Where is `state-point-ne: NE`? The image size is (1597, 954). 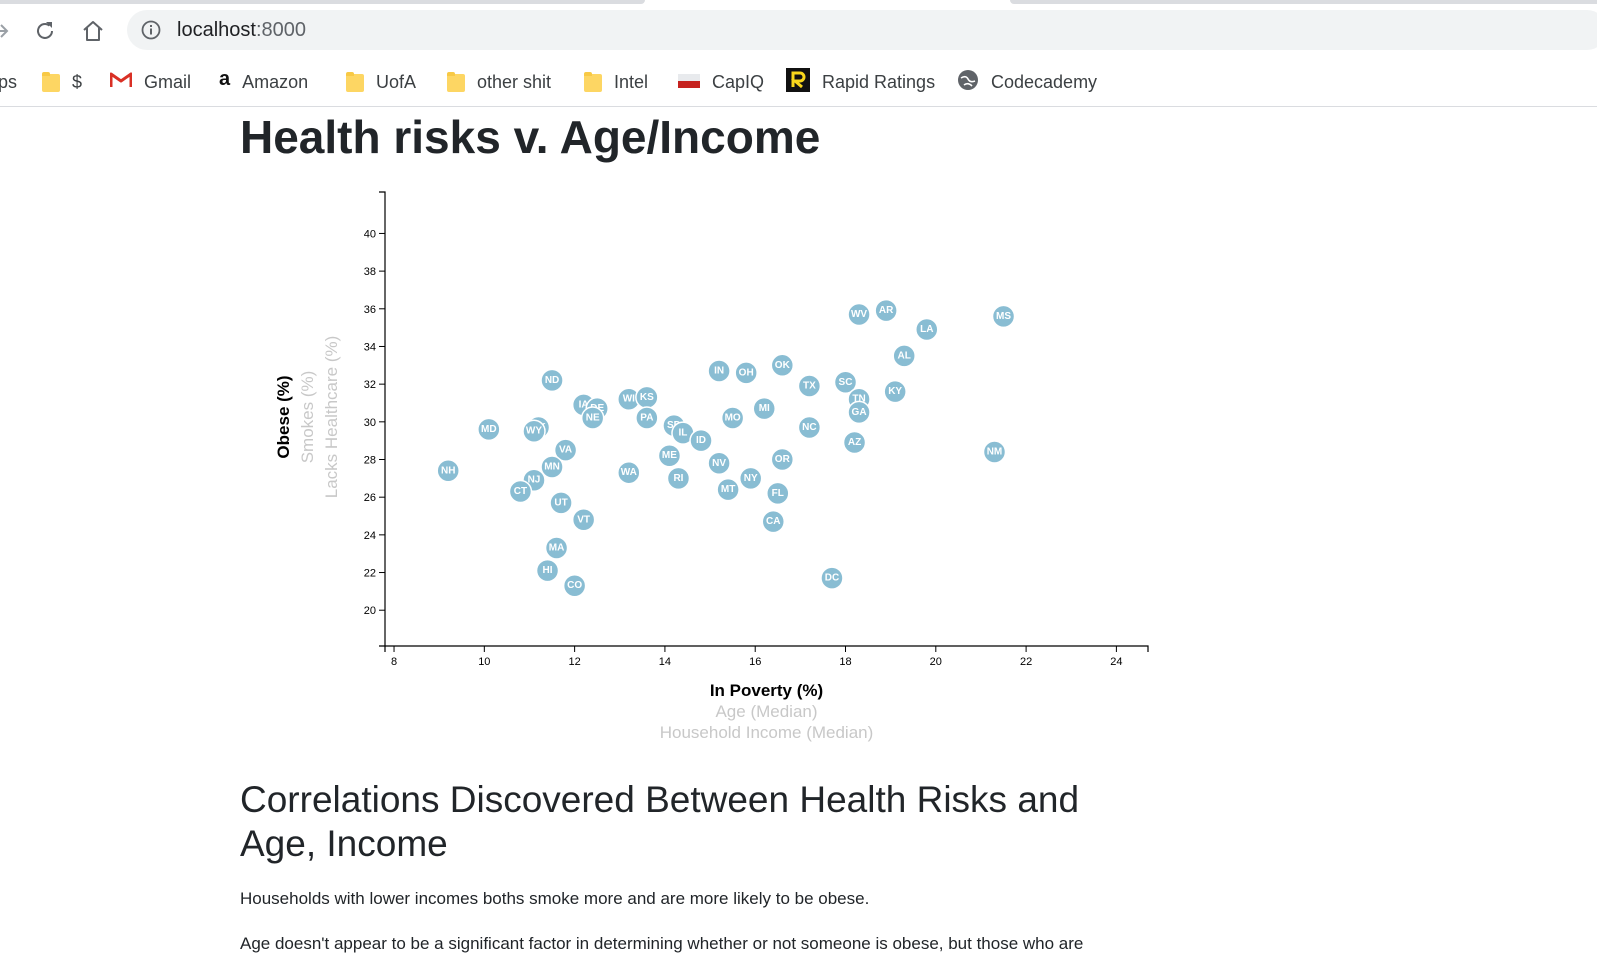
state-point-ne: NE is located at coordinates (592, 418).